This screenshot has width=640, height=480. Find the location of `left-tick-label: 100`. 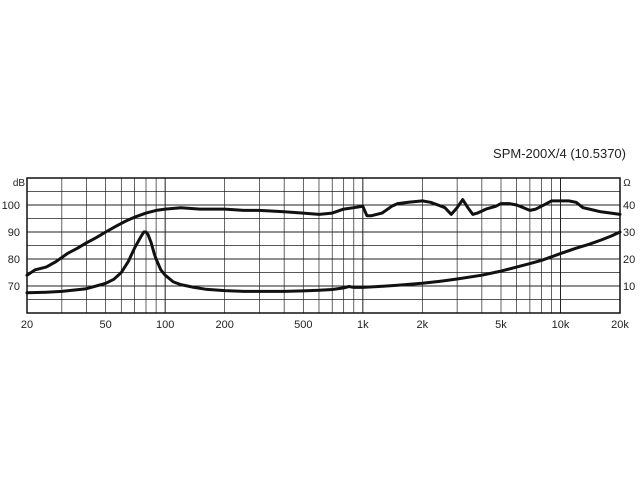

left-tick-label: 100 is located at coordinates (11, 206).